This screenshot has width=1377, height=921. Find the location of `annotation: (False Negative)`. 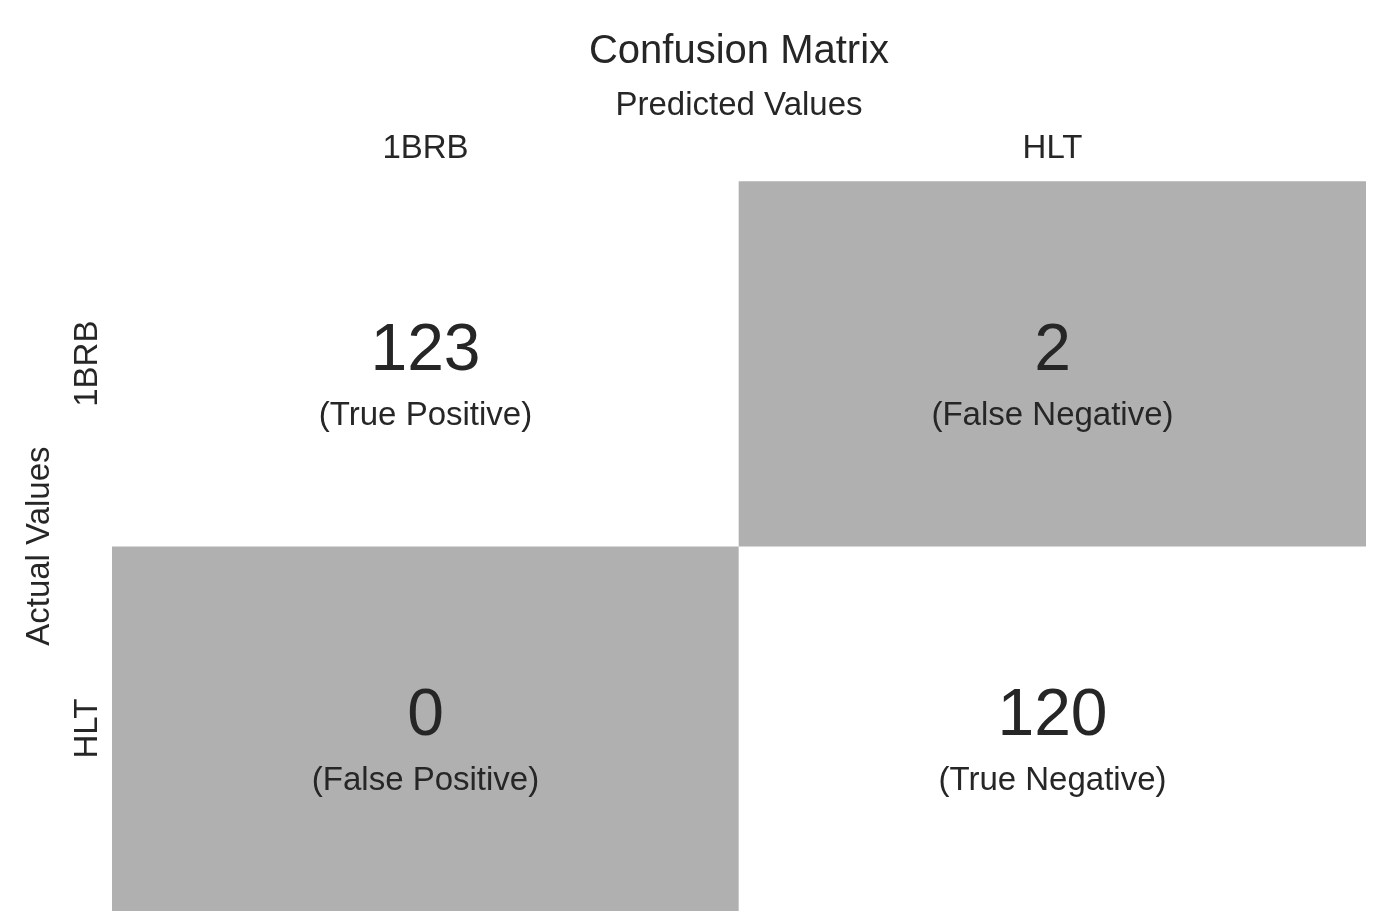

annotation: (False Negative) is located at coordinates (1052, 413).